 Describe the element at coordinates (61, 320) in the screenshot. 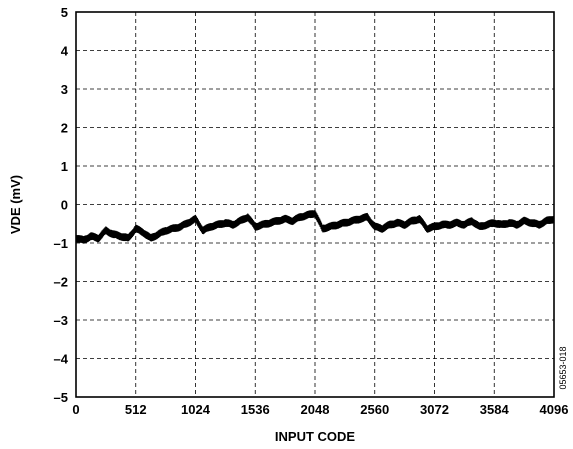

I see `y-tick-label: –3` at that location.